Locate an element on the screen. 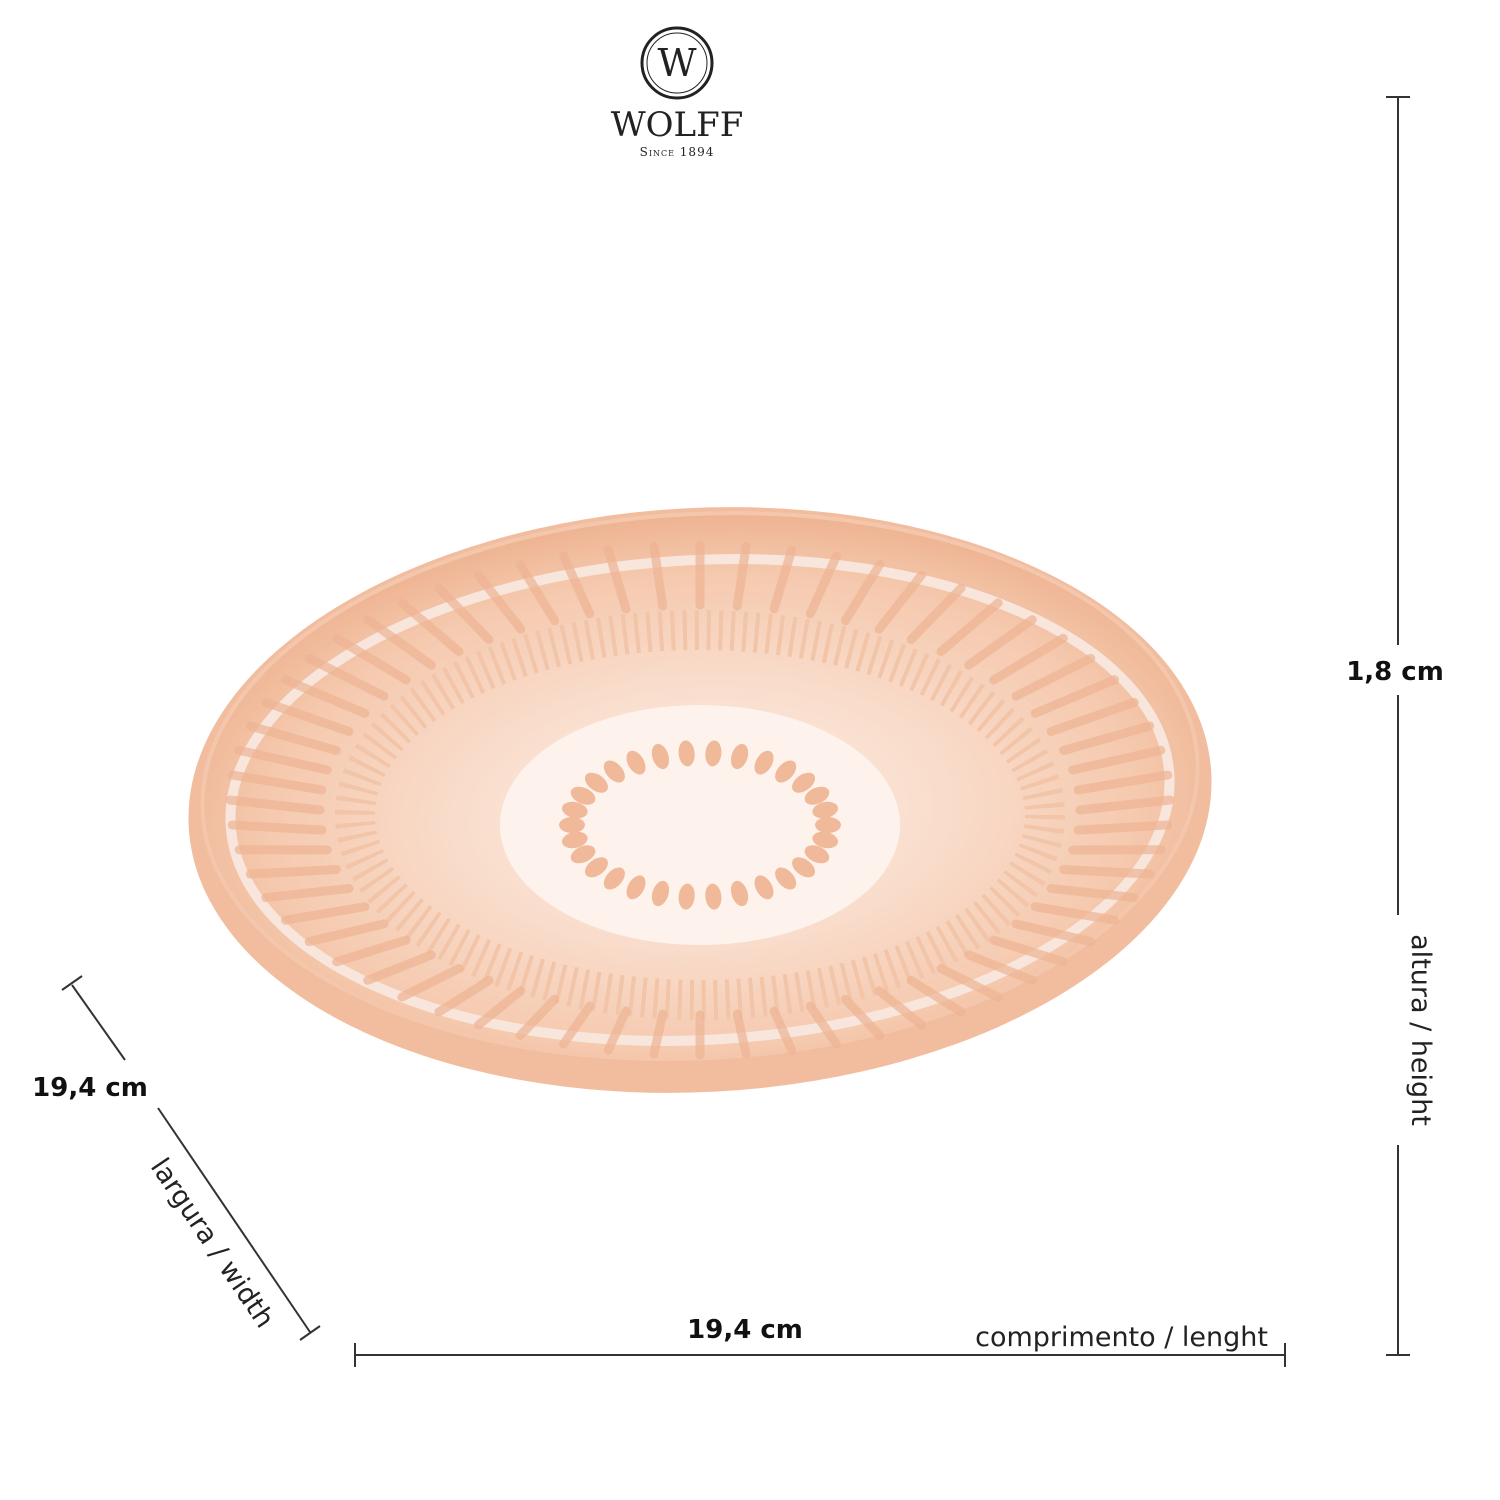  plate-center is located at coordinates (700, 825).